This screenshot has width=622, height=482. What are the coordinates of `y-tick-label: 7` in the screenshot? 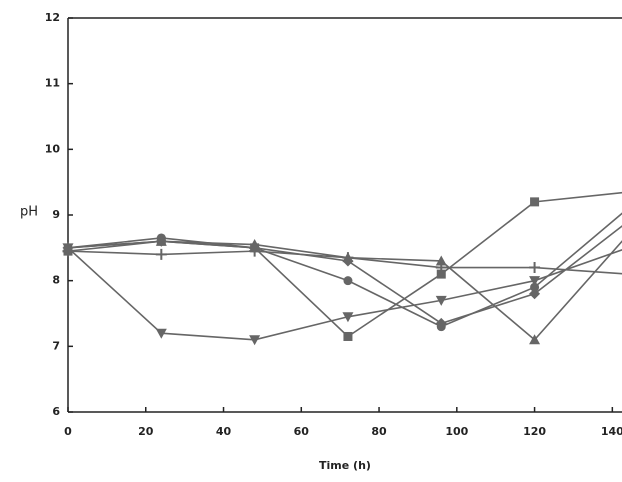 It's located at (56, 345).